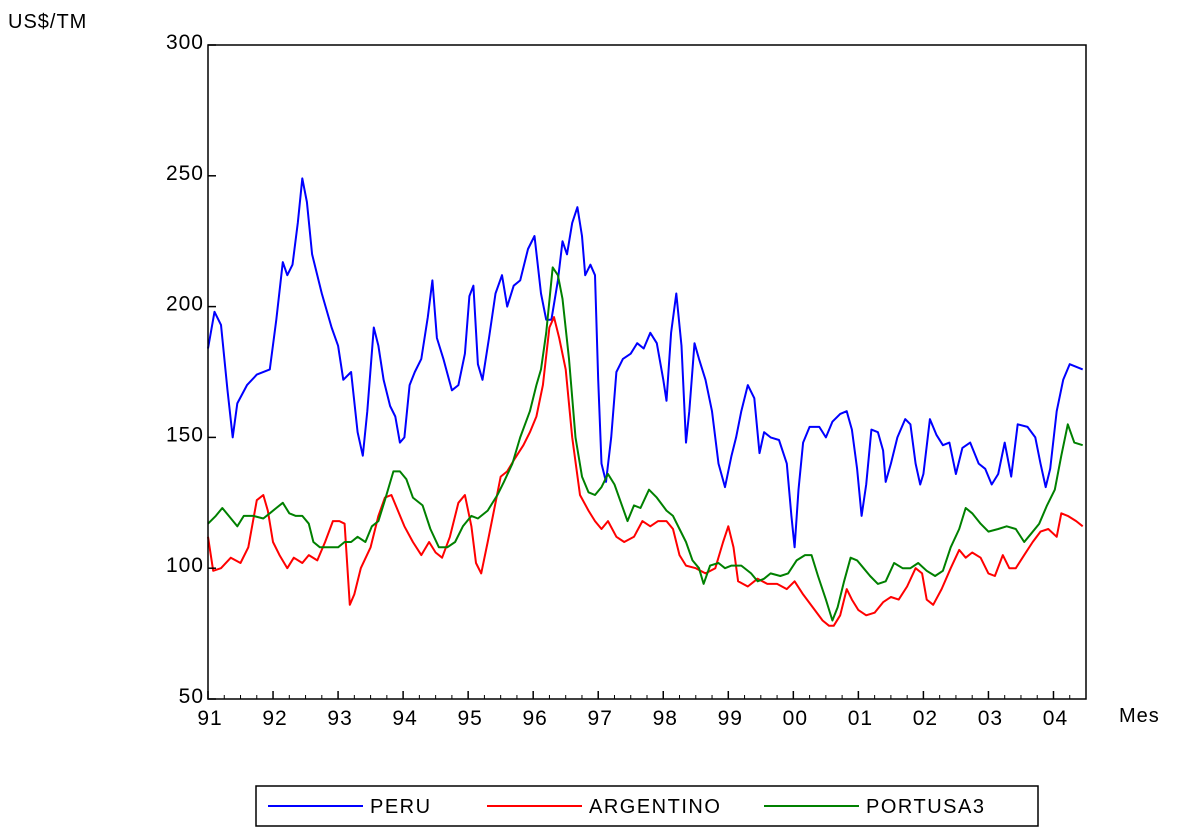 This screenshot has width=1182, height=827. Describe the element at coordinates (860, 718) in the screenshot. I see `x-tick-label: 01` at that location.